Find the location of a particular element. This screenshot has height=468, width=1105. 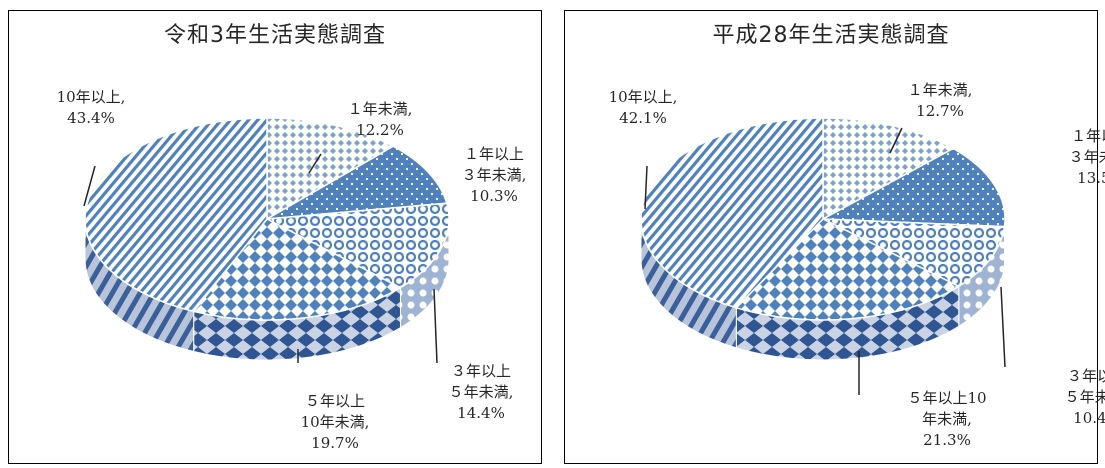

chart-title: 平成28年生活実態調査 is located at coordinates (831, 35).